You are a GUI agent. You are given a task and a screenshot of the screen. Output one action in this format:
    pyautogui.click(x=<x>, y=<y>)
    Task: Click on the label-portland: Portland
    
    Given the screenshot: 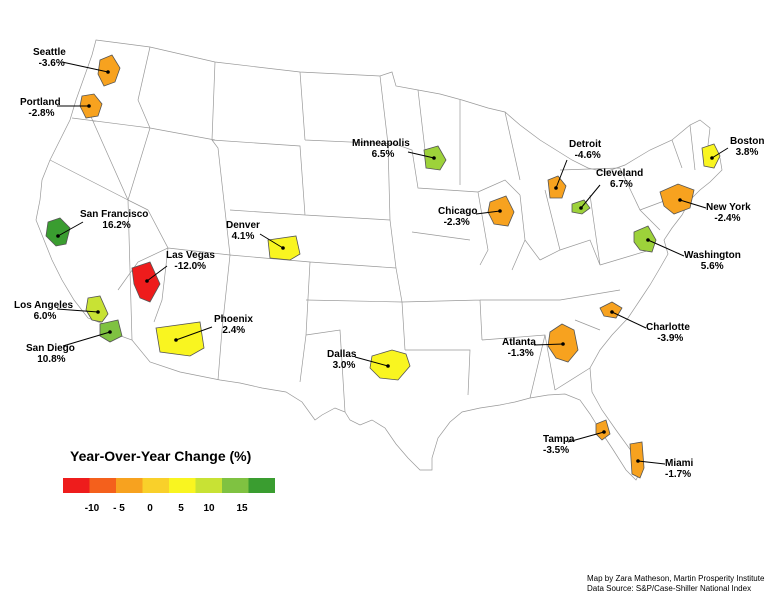 What is the action you would take?
    pyautogui.click(x=40, y=102)
    